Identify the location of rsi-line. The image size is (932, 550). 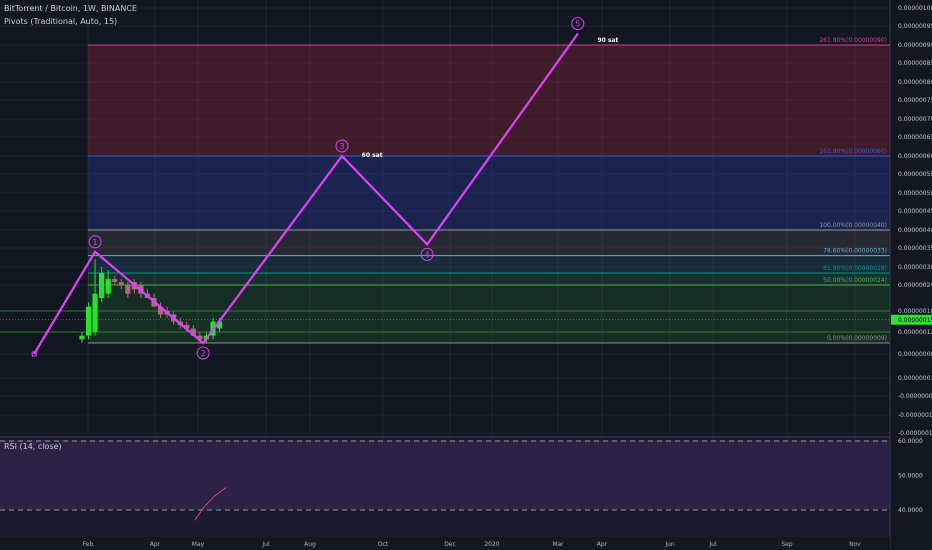
(210, 504).